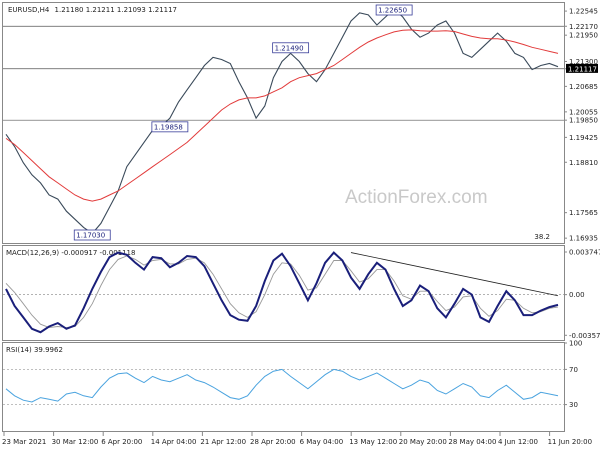 The width and height of the screenshot is (600, 450). What do you see at coordinates (121, 442) in the screenshot?
I see `time-tick-label: 6 Apr 20:00` at bounding box center [121, 442].